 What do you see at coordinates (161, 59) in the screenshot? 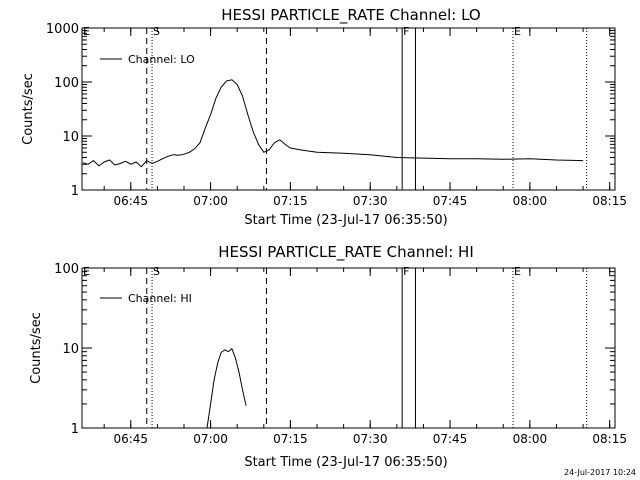
I see `legend-label-lo: Channel: LO` at bounding box center [161, 59].